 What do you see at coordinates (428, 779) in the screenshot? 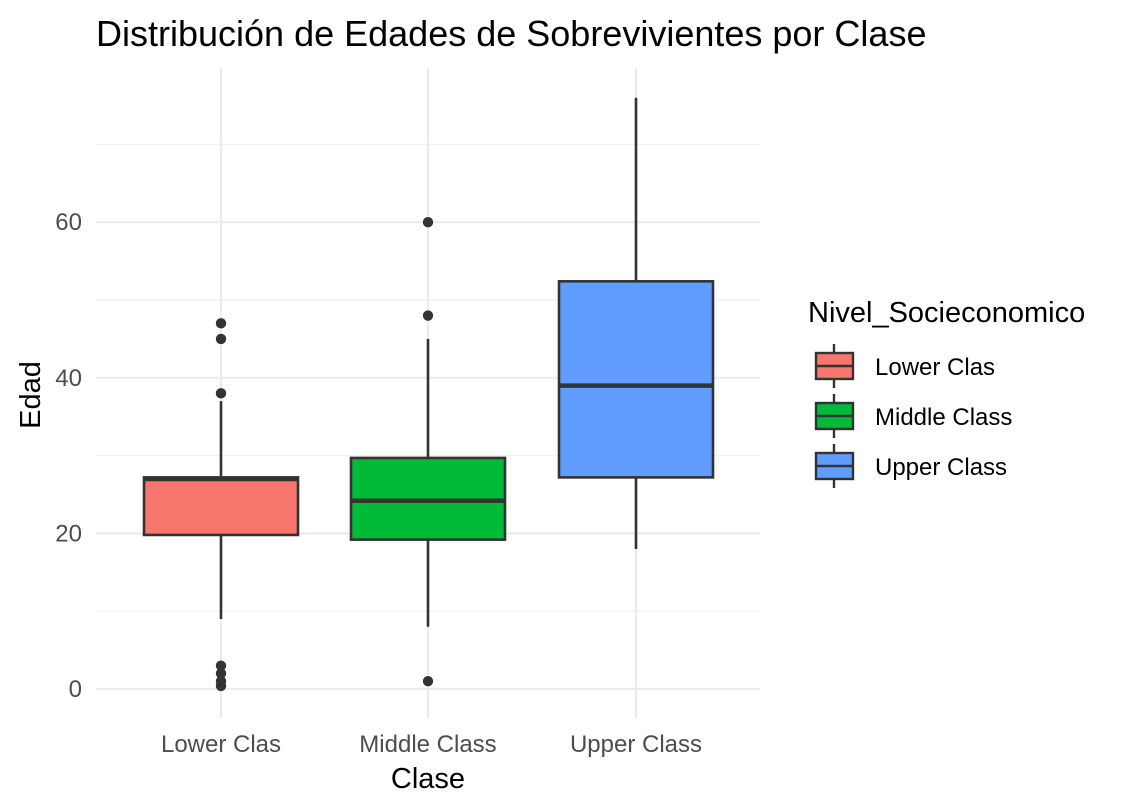
I see `x-axis-title: Clase` at bounding box center [428, 779].